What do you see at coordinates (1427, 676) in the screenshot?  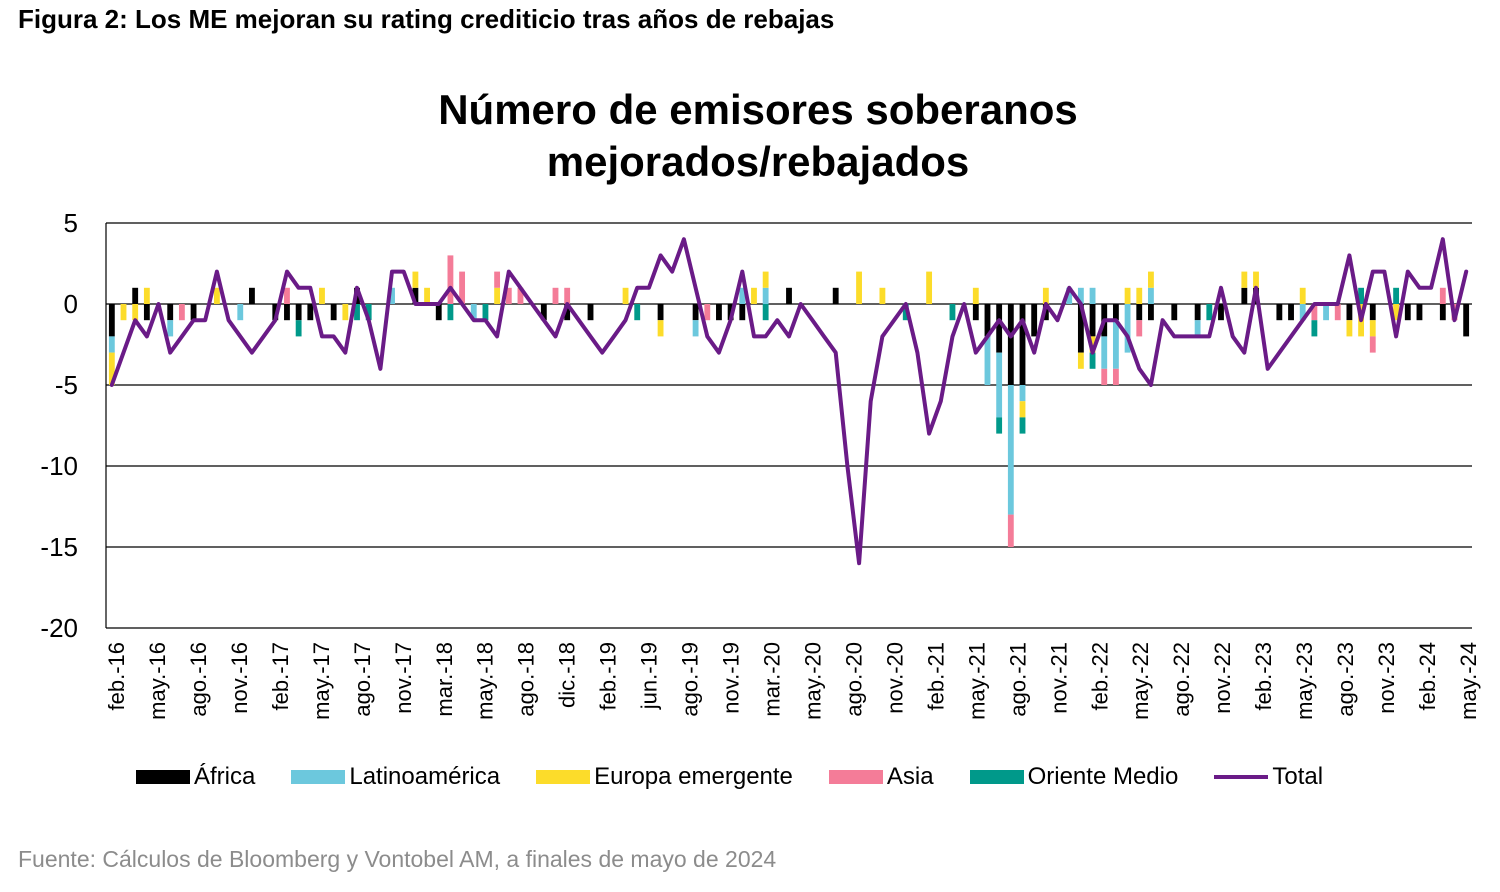 I see `x-tick-label: feb.-24` at bounding box center [1427, 676].